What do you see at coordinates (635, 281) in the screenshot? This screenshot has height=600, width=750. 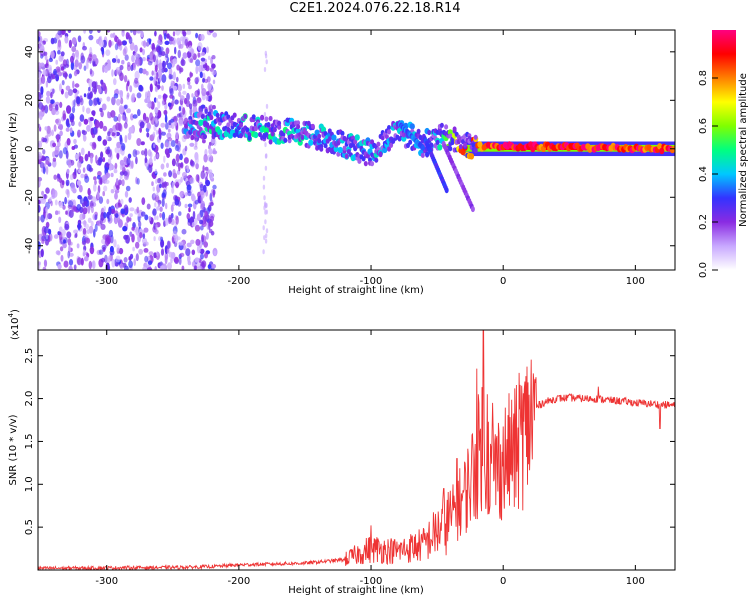 I see `x-tick-label: 100` at bounding box center [635, 281].